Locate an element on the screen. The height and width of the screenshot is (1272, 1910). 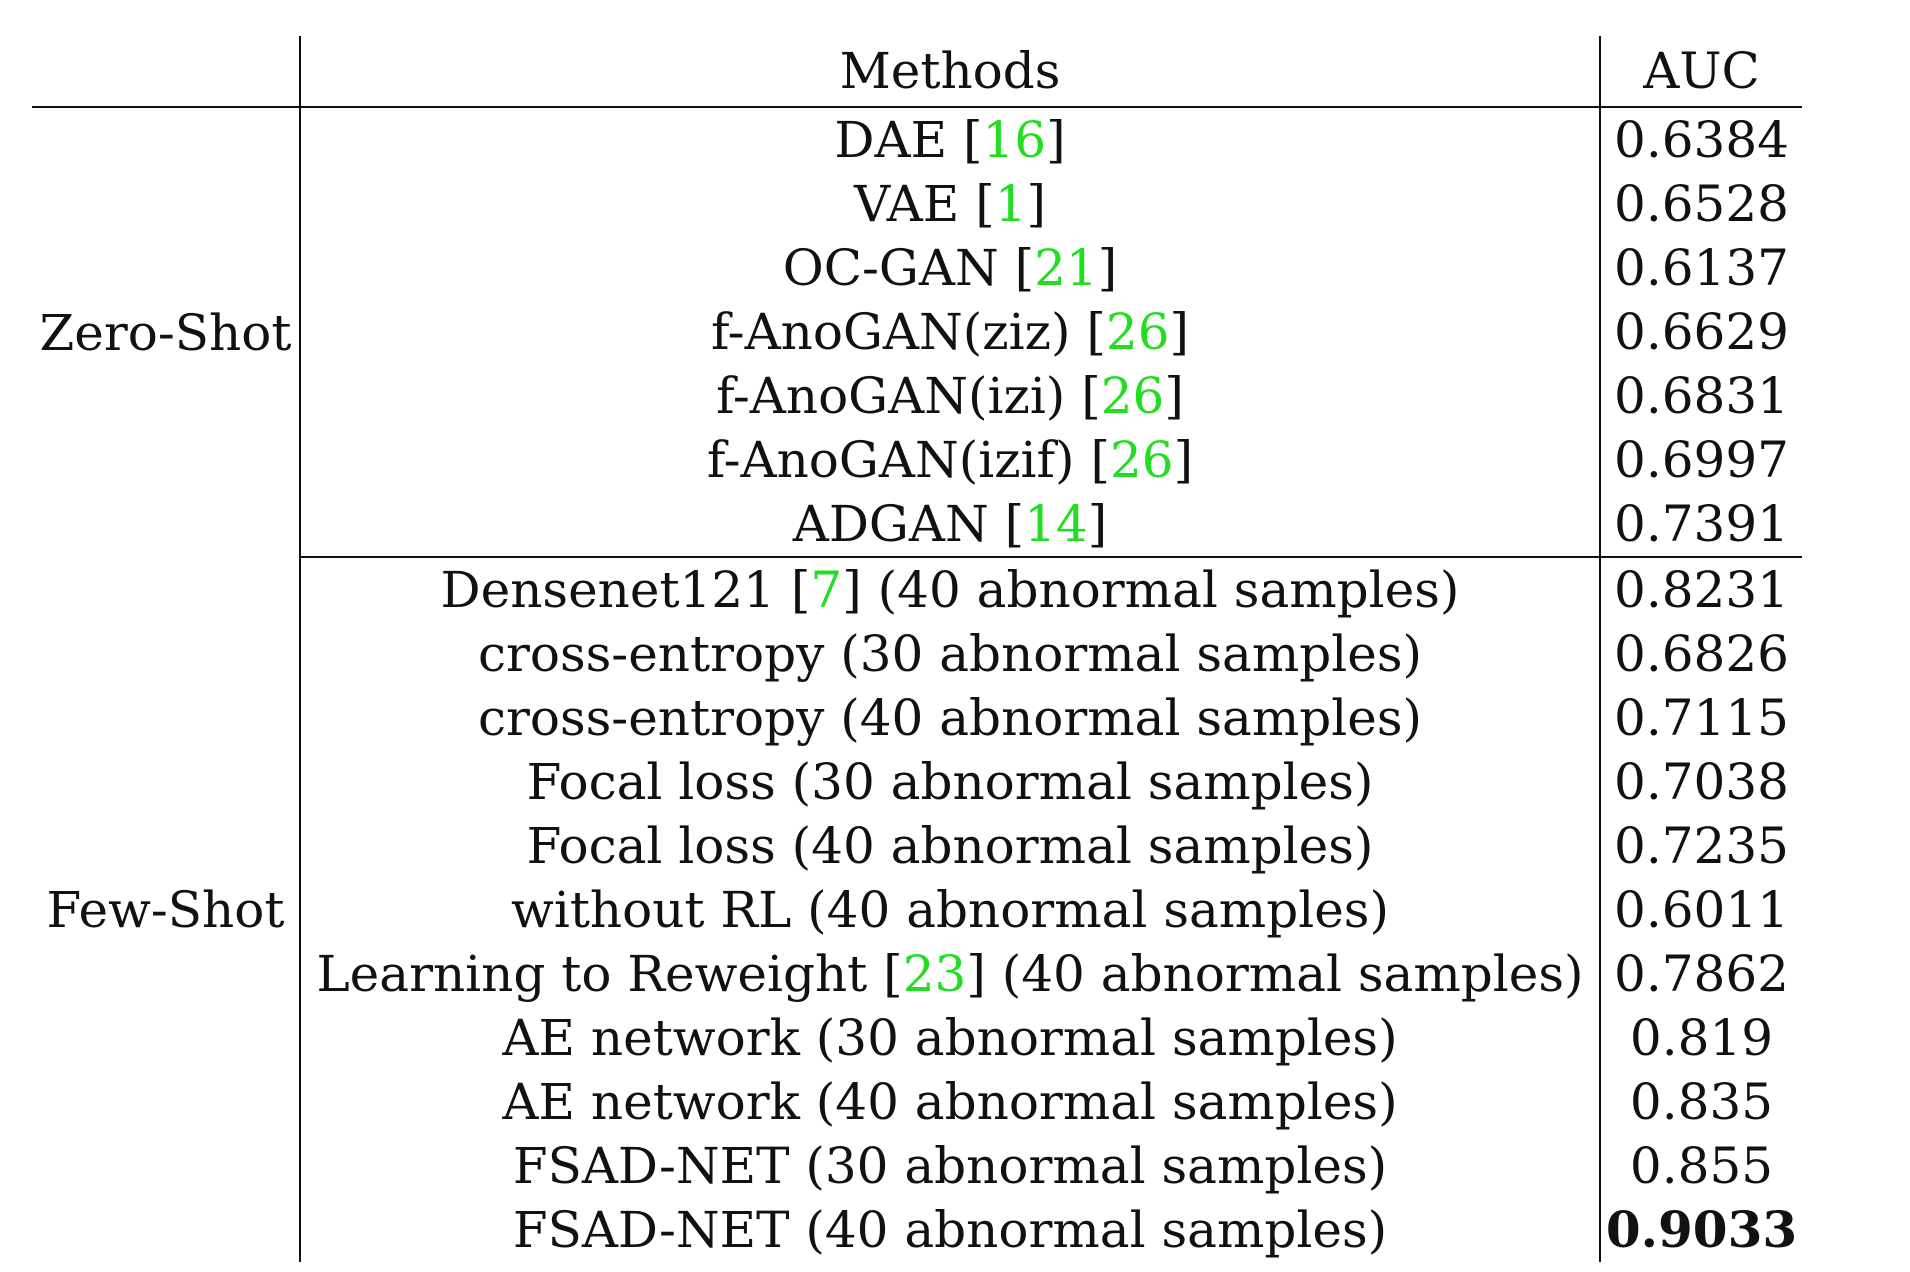
method-name: AE network (30 abnormal samples) is located at coordinates (950, 1038).